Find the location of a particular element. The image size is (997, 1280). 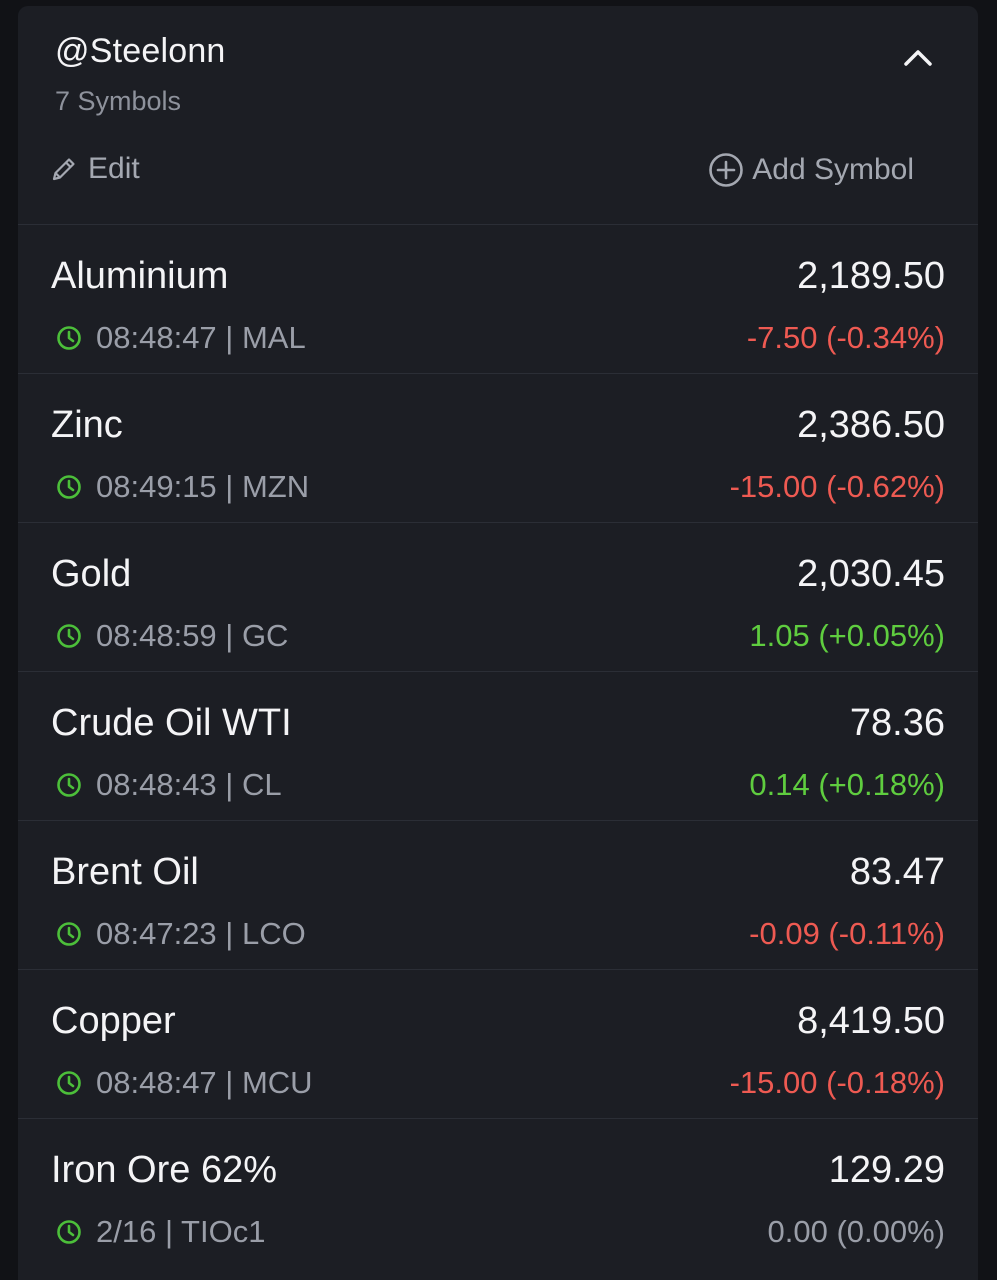

edit-button: Edit is located at coordinates (95, 169).